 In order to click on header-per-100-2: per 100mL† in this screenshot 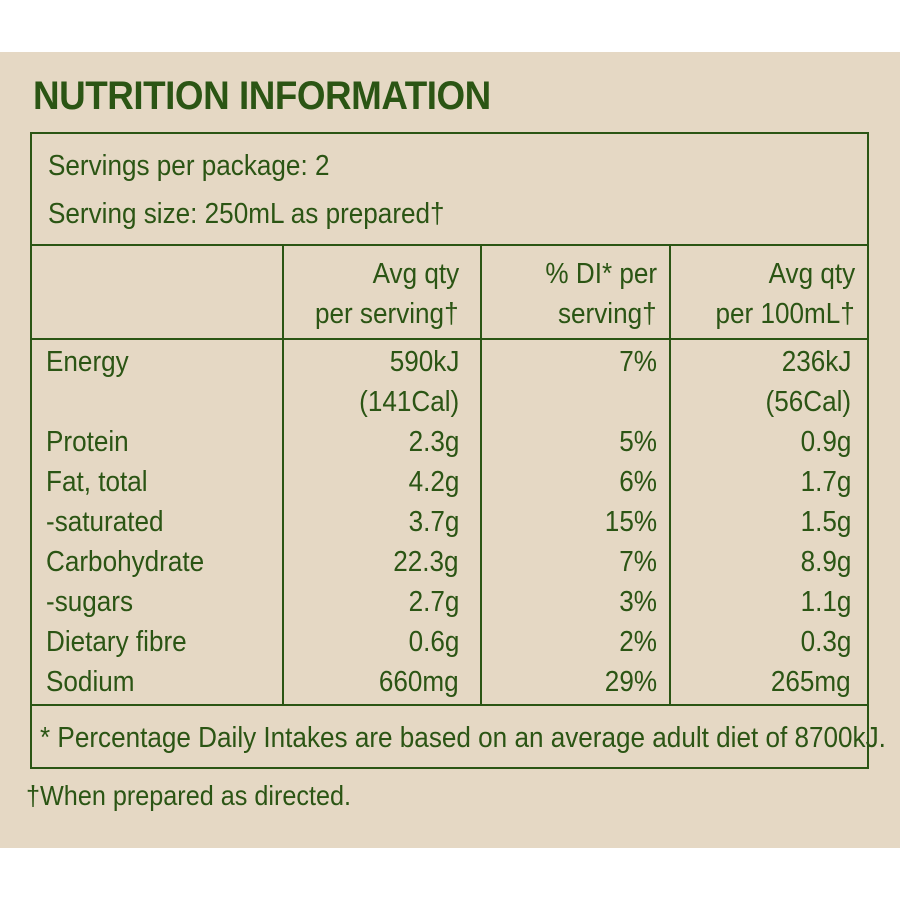, I will do `click(785, 314)`.